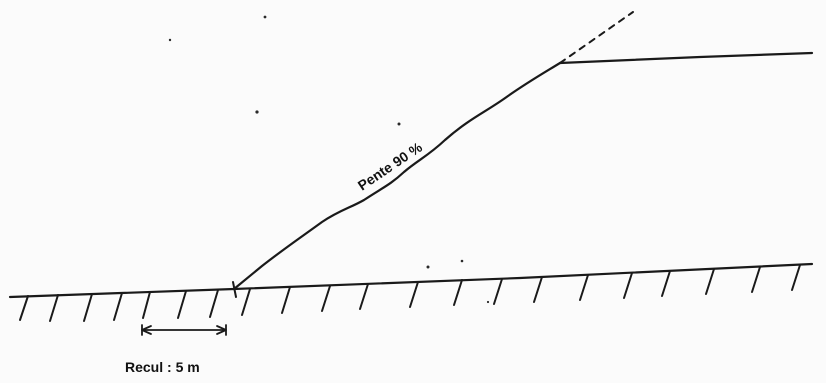 The image size is (826, 383). What do you see at coordinates (162, 367) in the screenshot?
I see `setback-label: Recul : 5 m` at bounding box center [162, 367].